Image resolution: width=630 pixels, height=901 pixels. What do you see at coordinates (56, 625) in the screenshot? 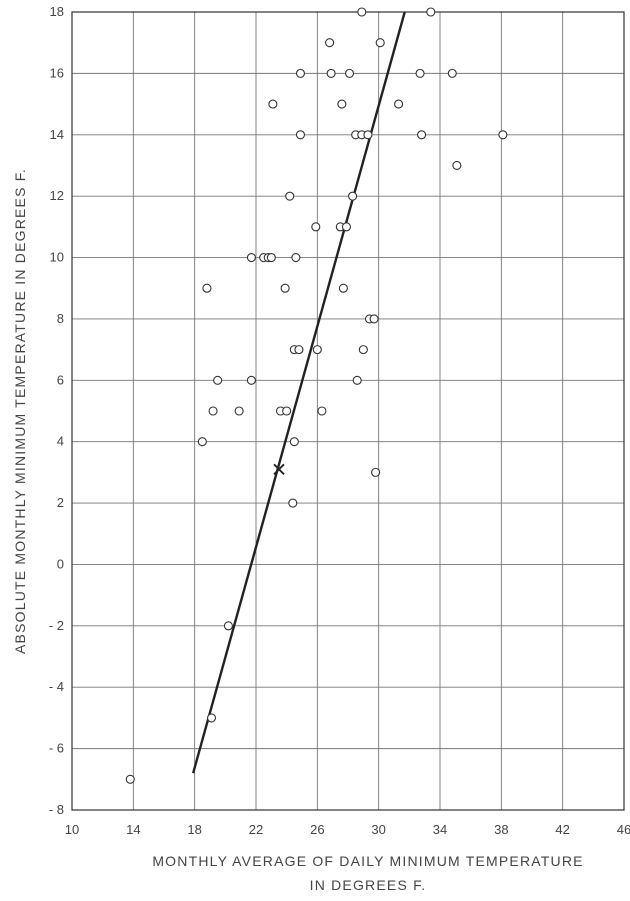
I see `y-tick-label: - 2` at bounding box center [56, 625].